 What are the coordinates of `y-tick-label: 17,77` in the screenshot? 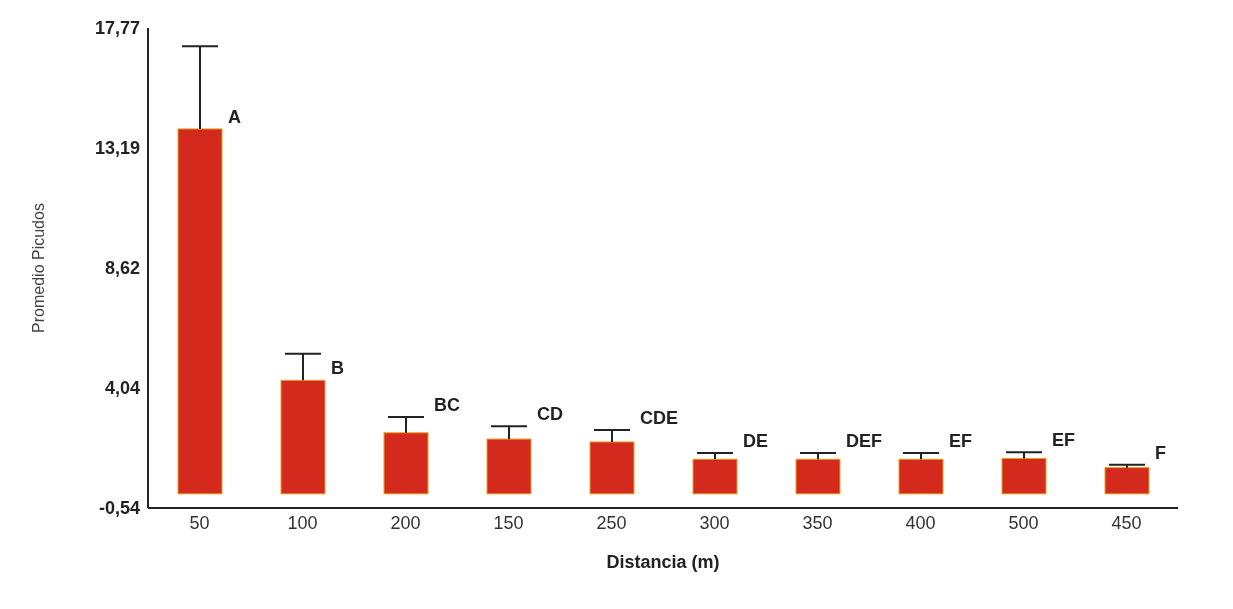 It's located at (117, 28).